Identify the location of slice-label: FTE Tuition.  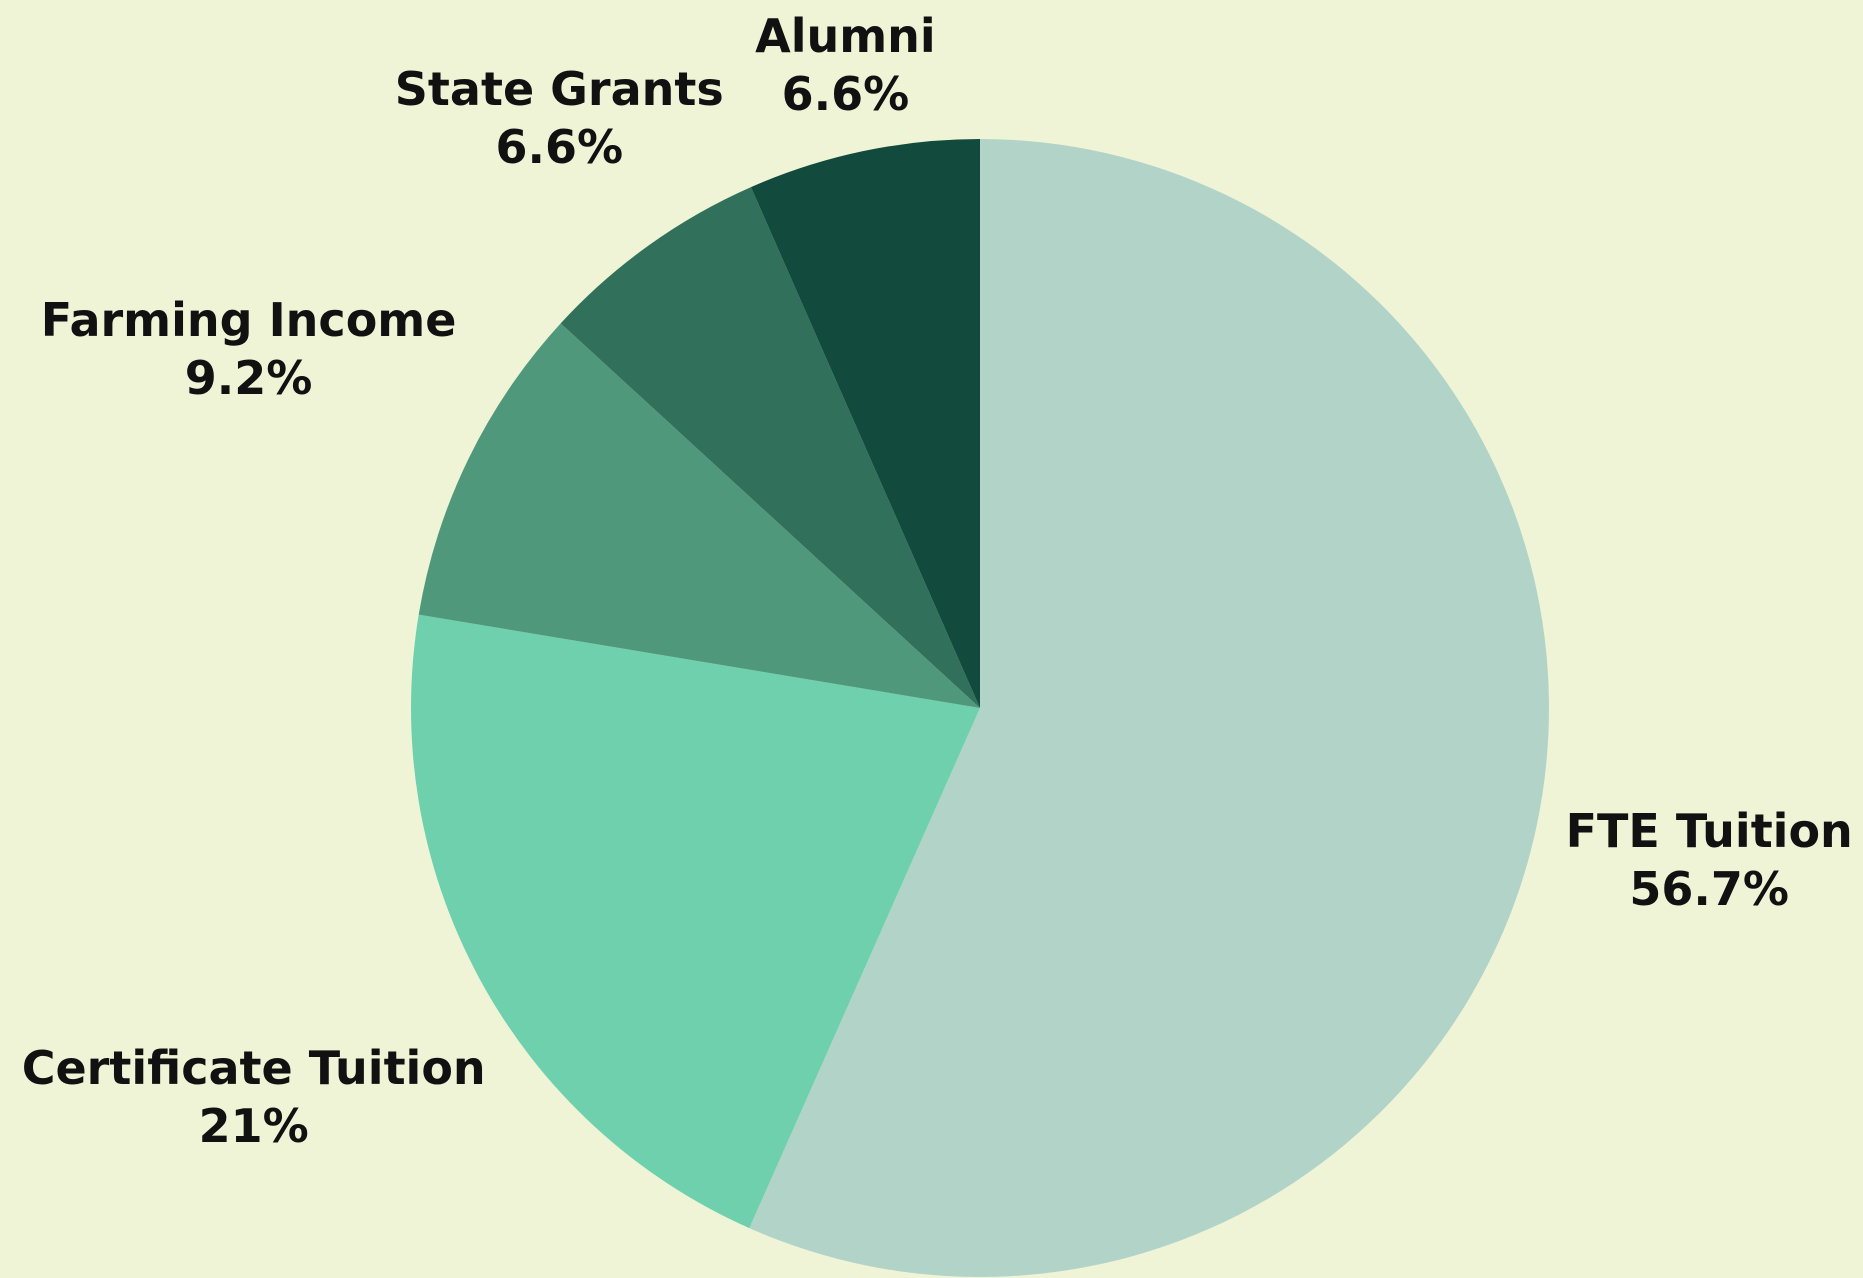
(1709, 831).